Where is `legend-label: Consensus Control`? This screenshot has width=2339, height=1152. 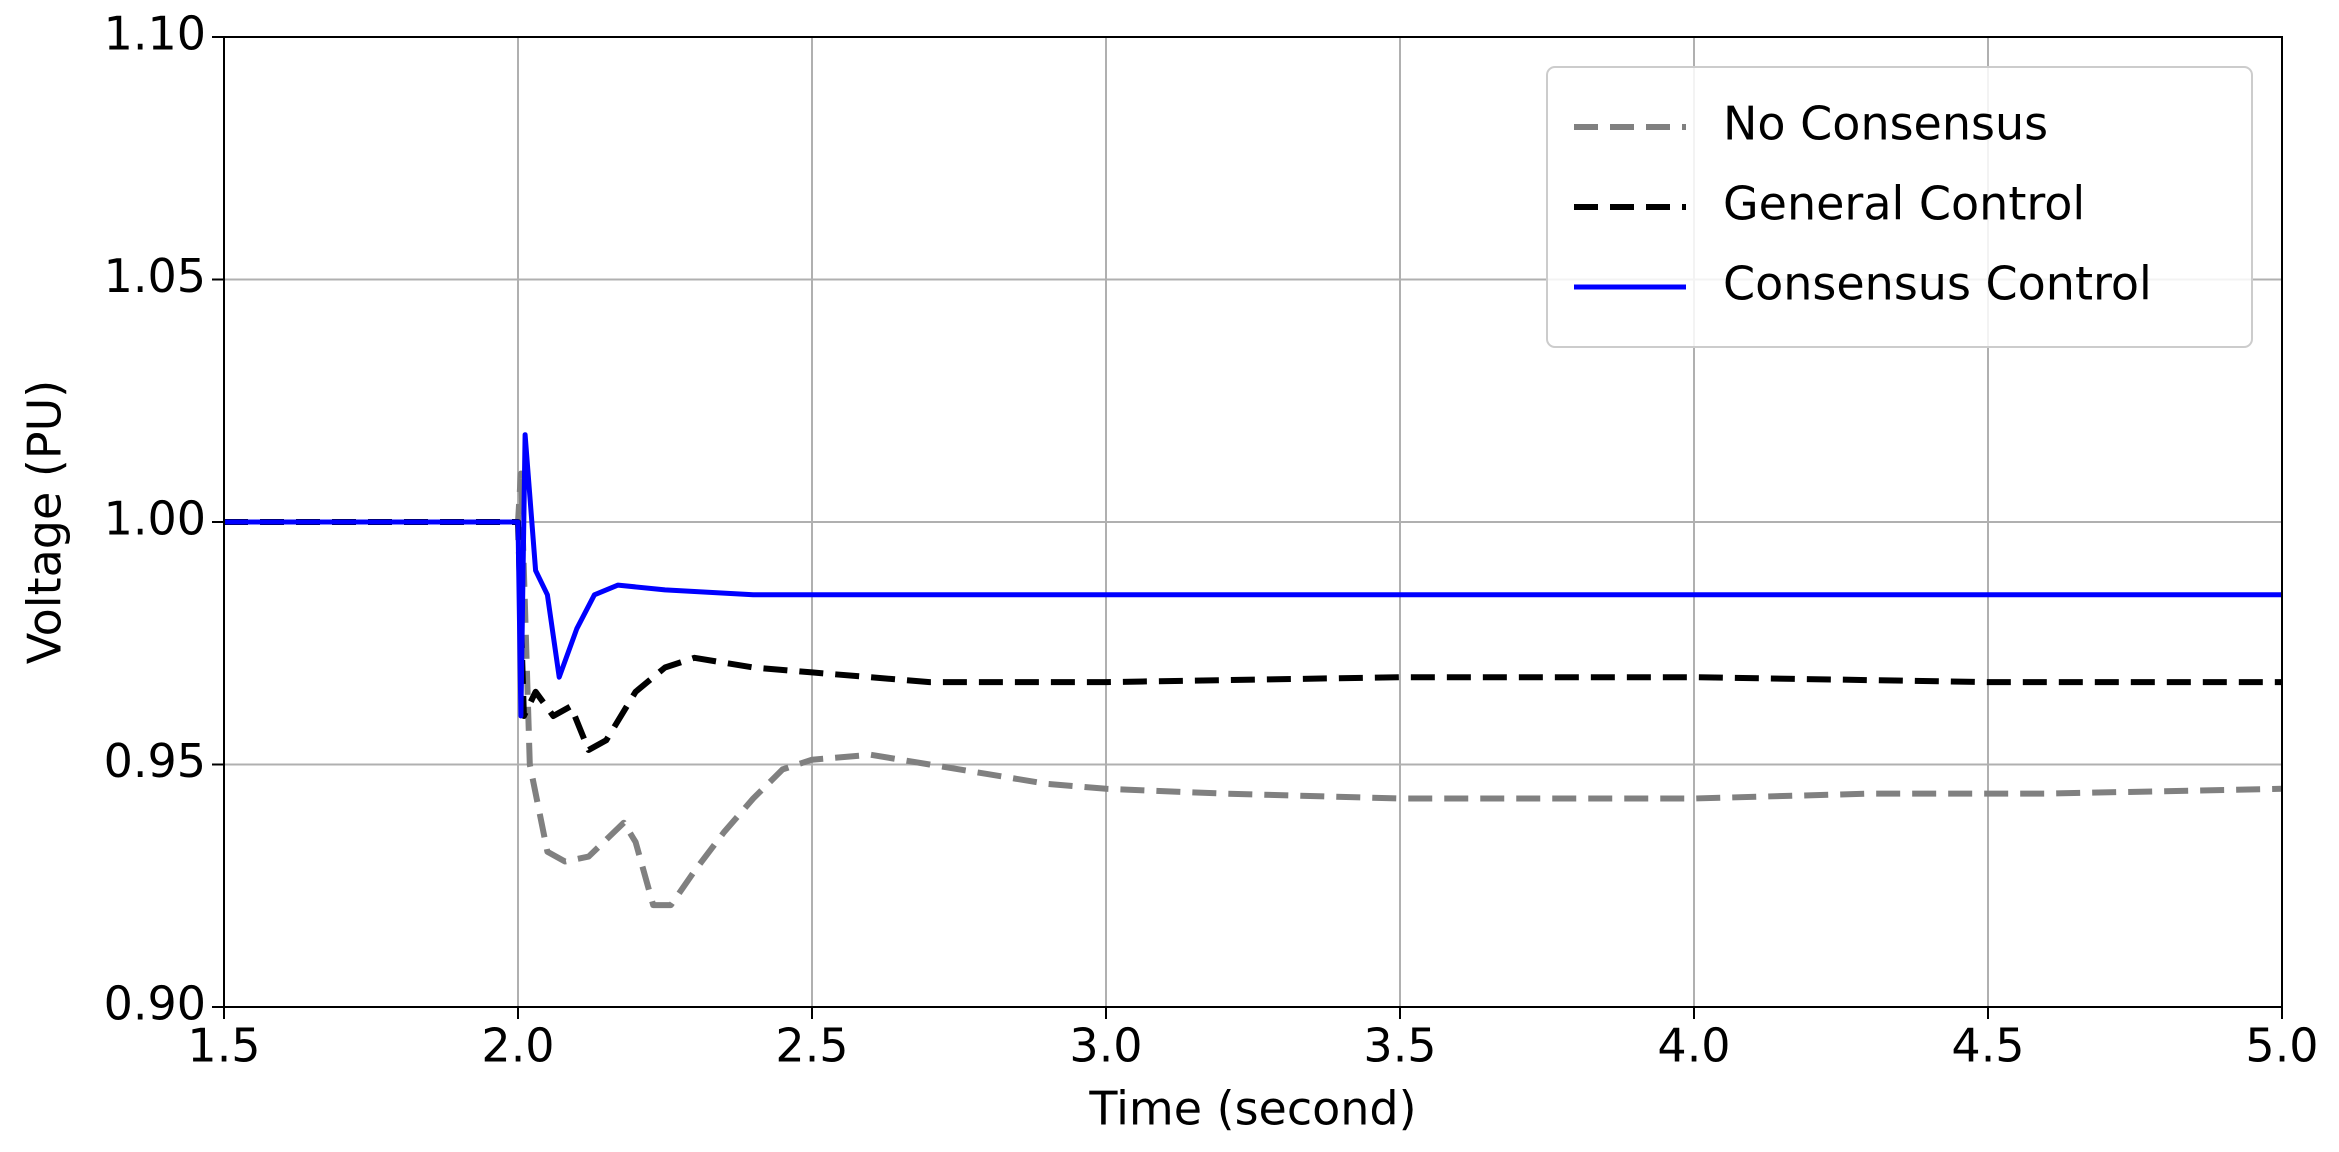 legend-label: Consensus Control is located at coordinates (1937, 284).